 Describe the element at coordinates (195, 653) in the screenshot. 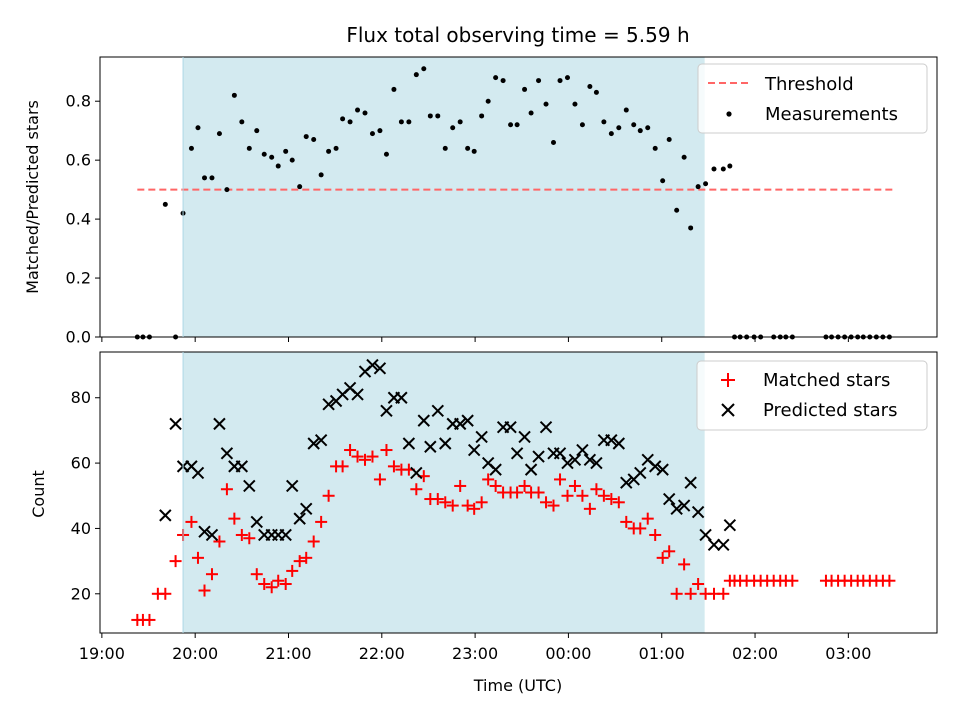

I see `x-tick-label: 20:00` at that location.